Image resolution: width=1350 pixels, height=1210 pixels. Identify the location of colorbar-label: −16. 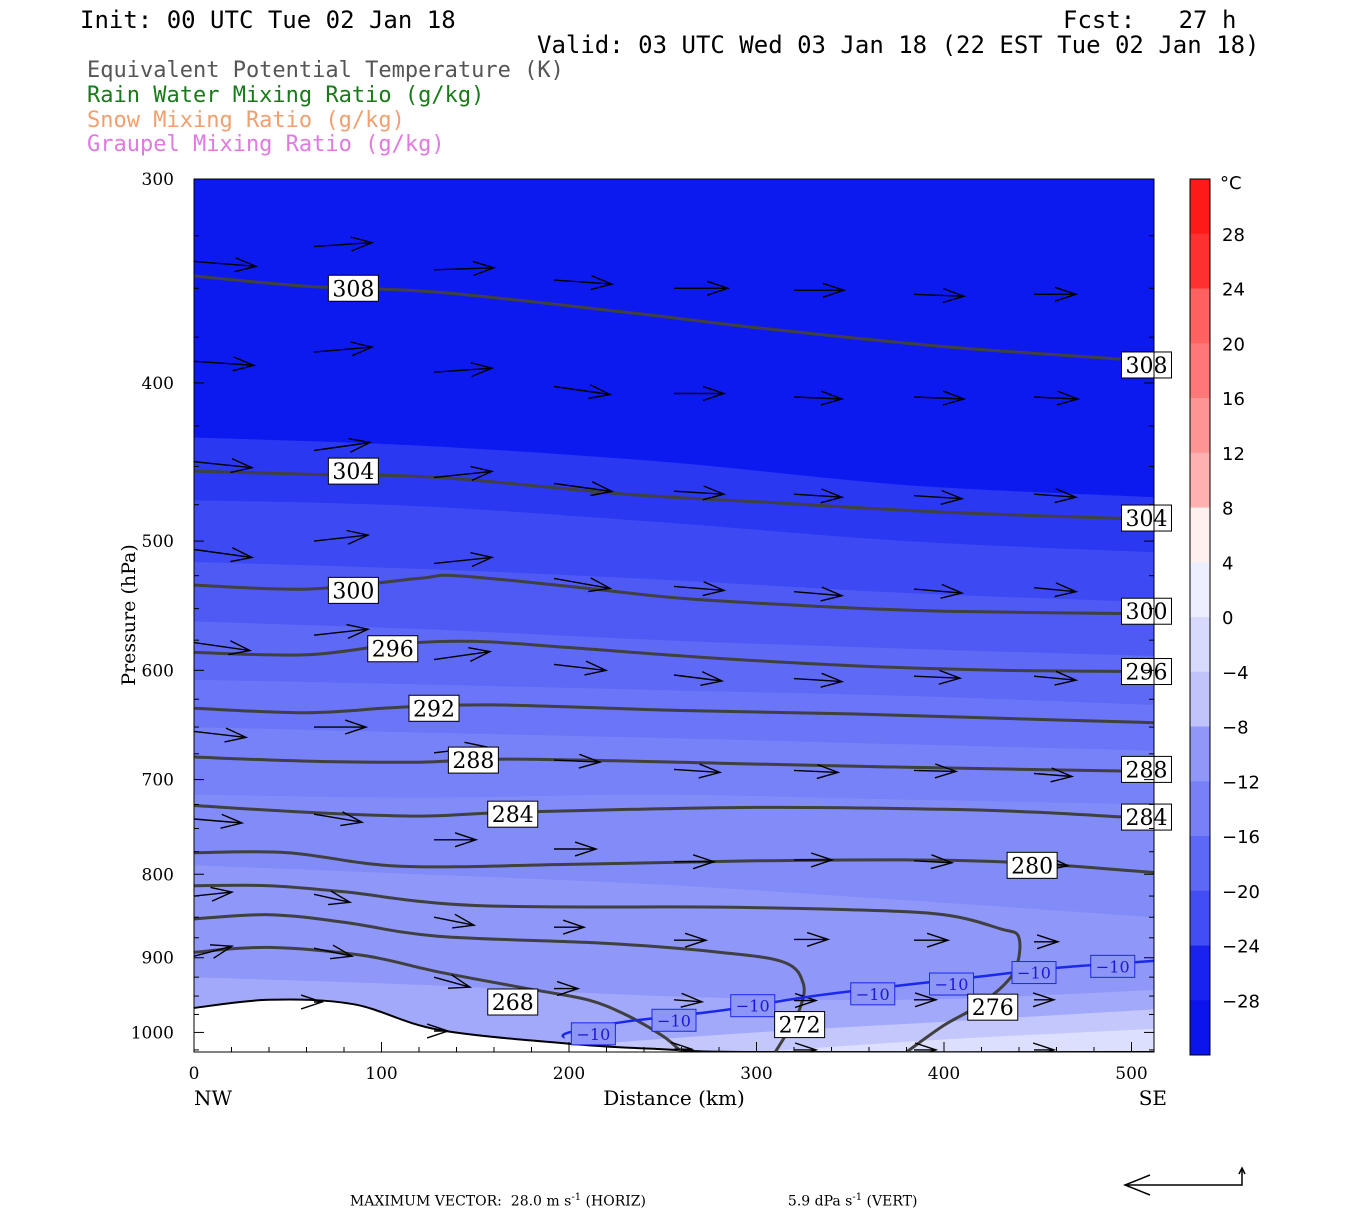
(1241, 837).